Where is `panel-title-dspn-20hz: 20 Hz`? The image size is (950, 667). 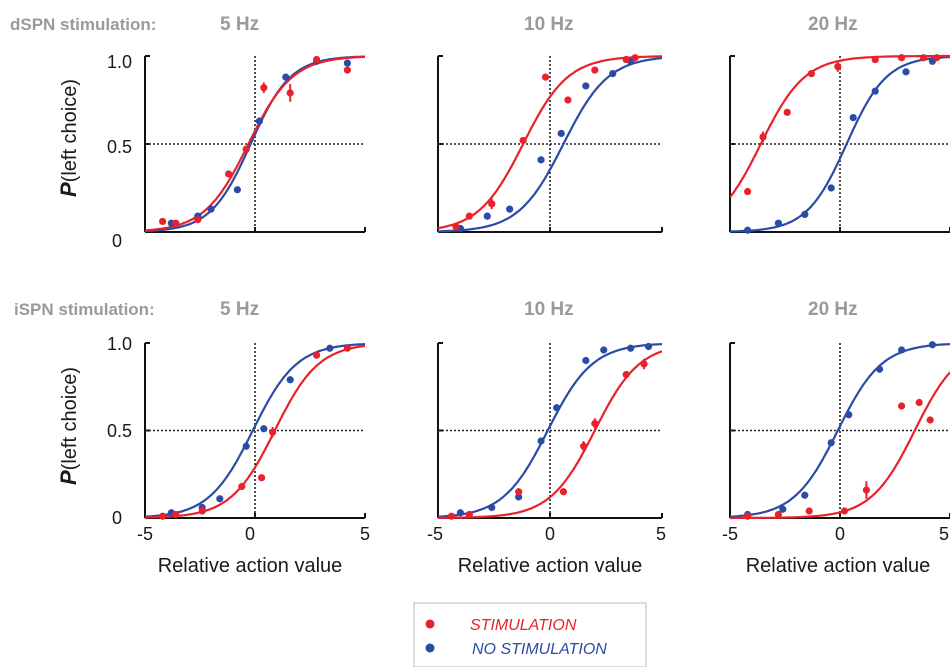
panel-title-dspn-20hz: 20 Hz is located at coordinates (833, 24).